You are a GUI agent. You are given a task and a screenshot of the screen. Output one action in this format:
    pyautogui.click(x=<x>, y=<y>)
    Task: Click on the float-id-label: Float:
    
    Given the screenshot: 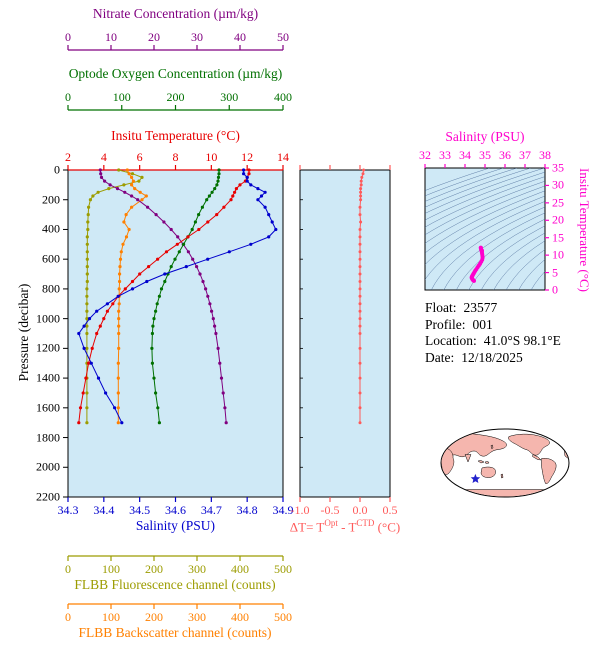 What is the action you would take?
    pyautogui.click(x=441, y=307)
    